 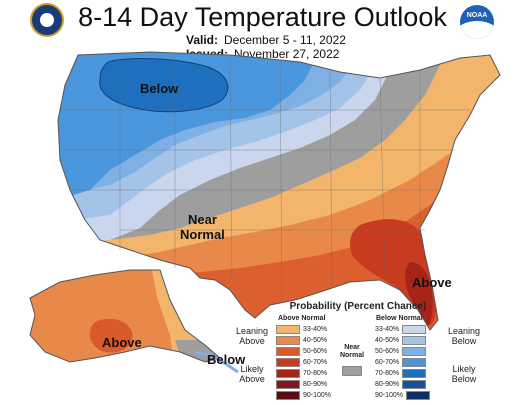 I want to click on legend-below-row-7: 90-100%, so click(x=401, y=395).